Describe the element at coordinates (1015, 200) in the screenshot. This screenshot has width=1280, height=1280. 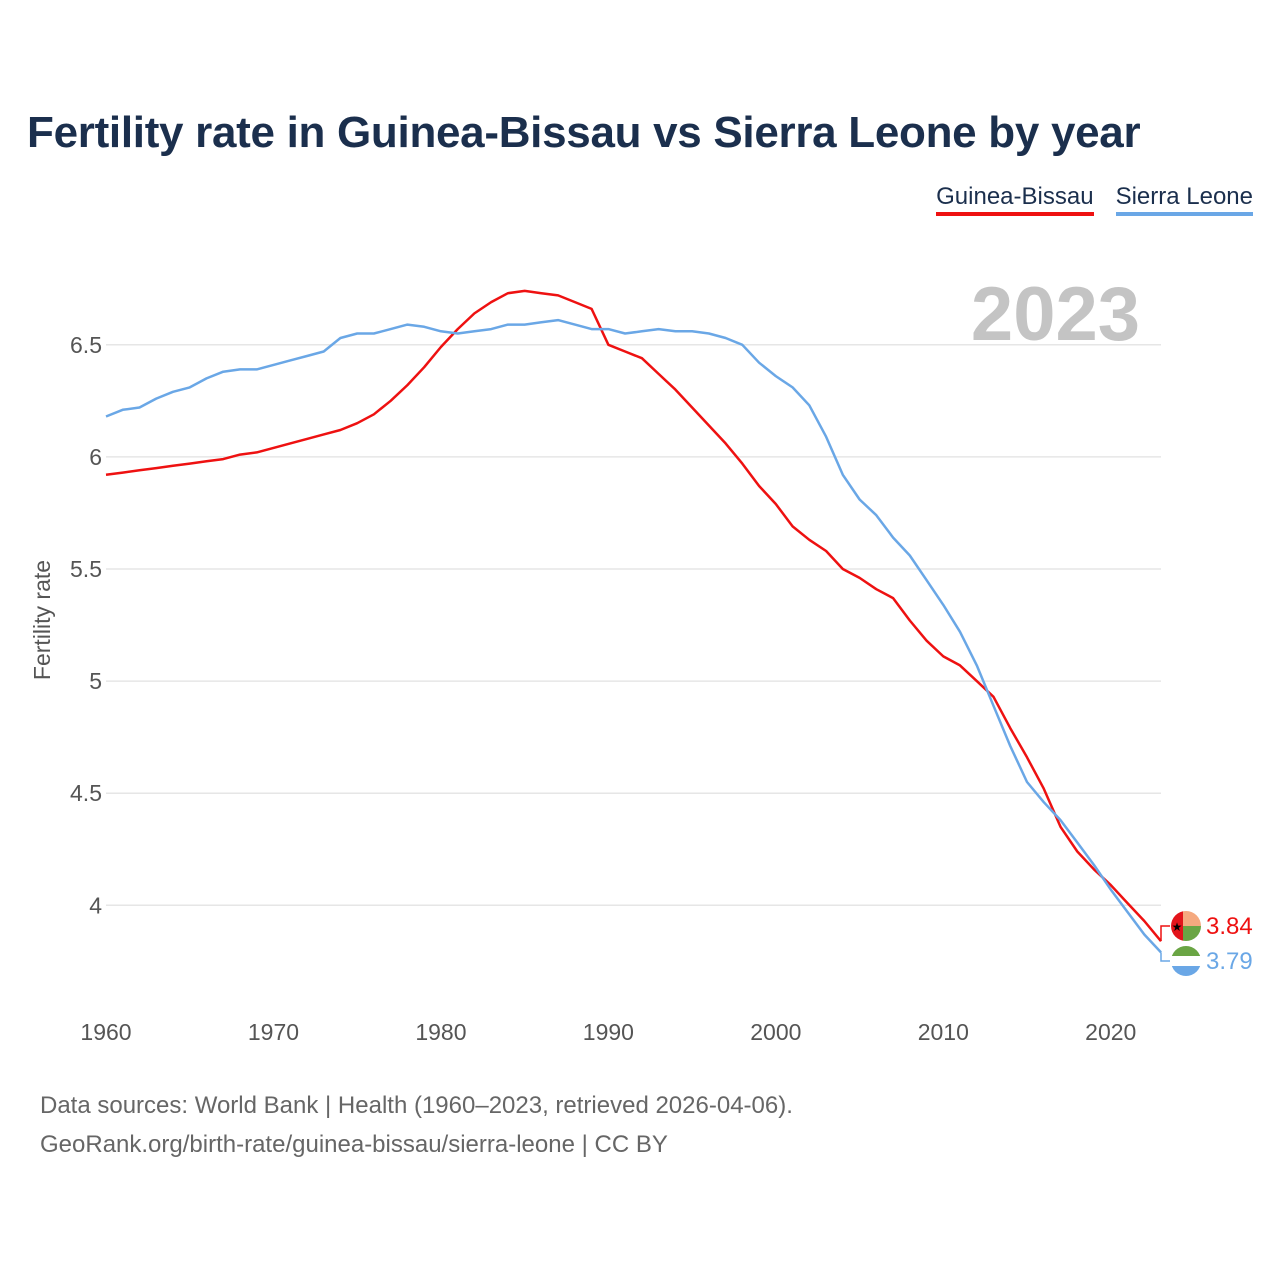
I see `legend-item-guinea-bissau: Guinea-Bissau` at that location.